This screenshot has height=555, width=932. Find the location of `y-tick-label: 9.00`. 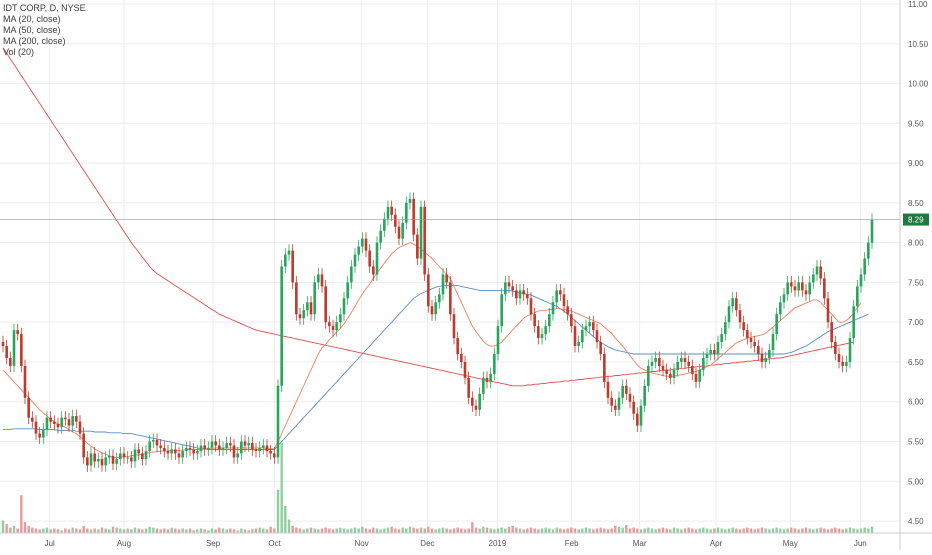

y-tick-label: 9.00 is located at coordinates (916, 163).